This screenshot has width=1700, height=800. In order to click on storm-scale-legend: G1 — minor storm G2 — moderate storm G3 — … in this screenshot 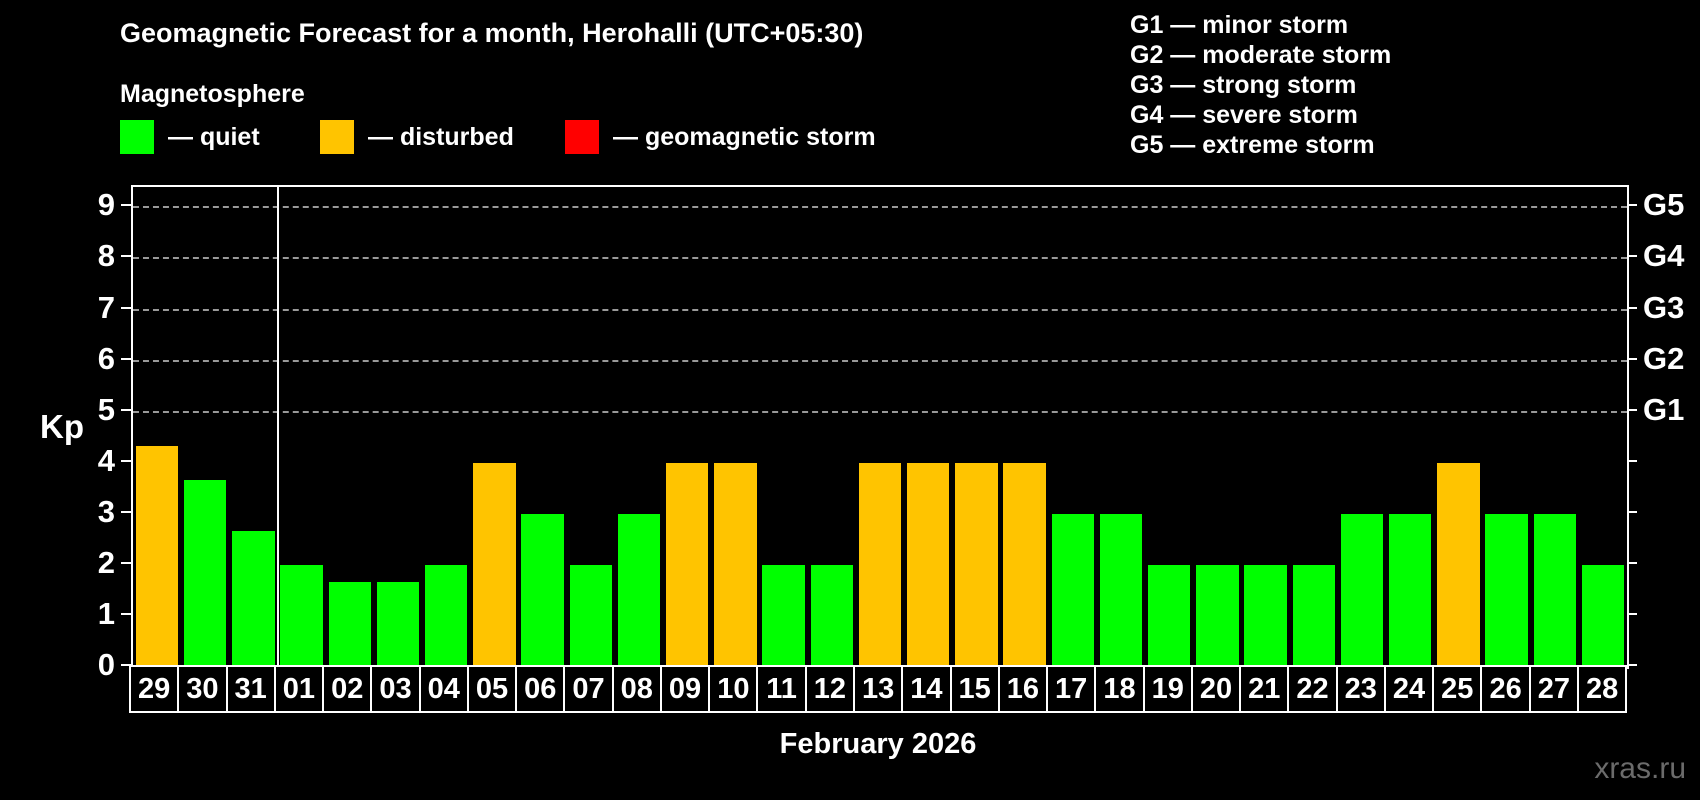, I will do `click(1260, 85)`.